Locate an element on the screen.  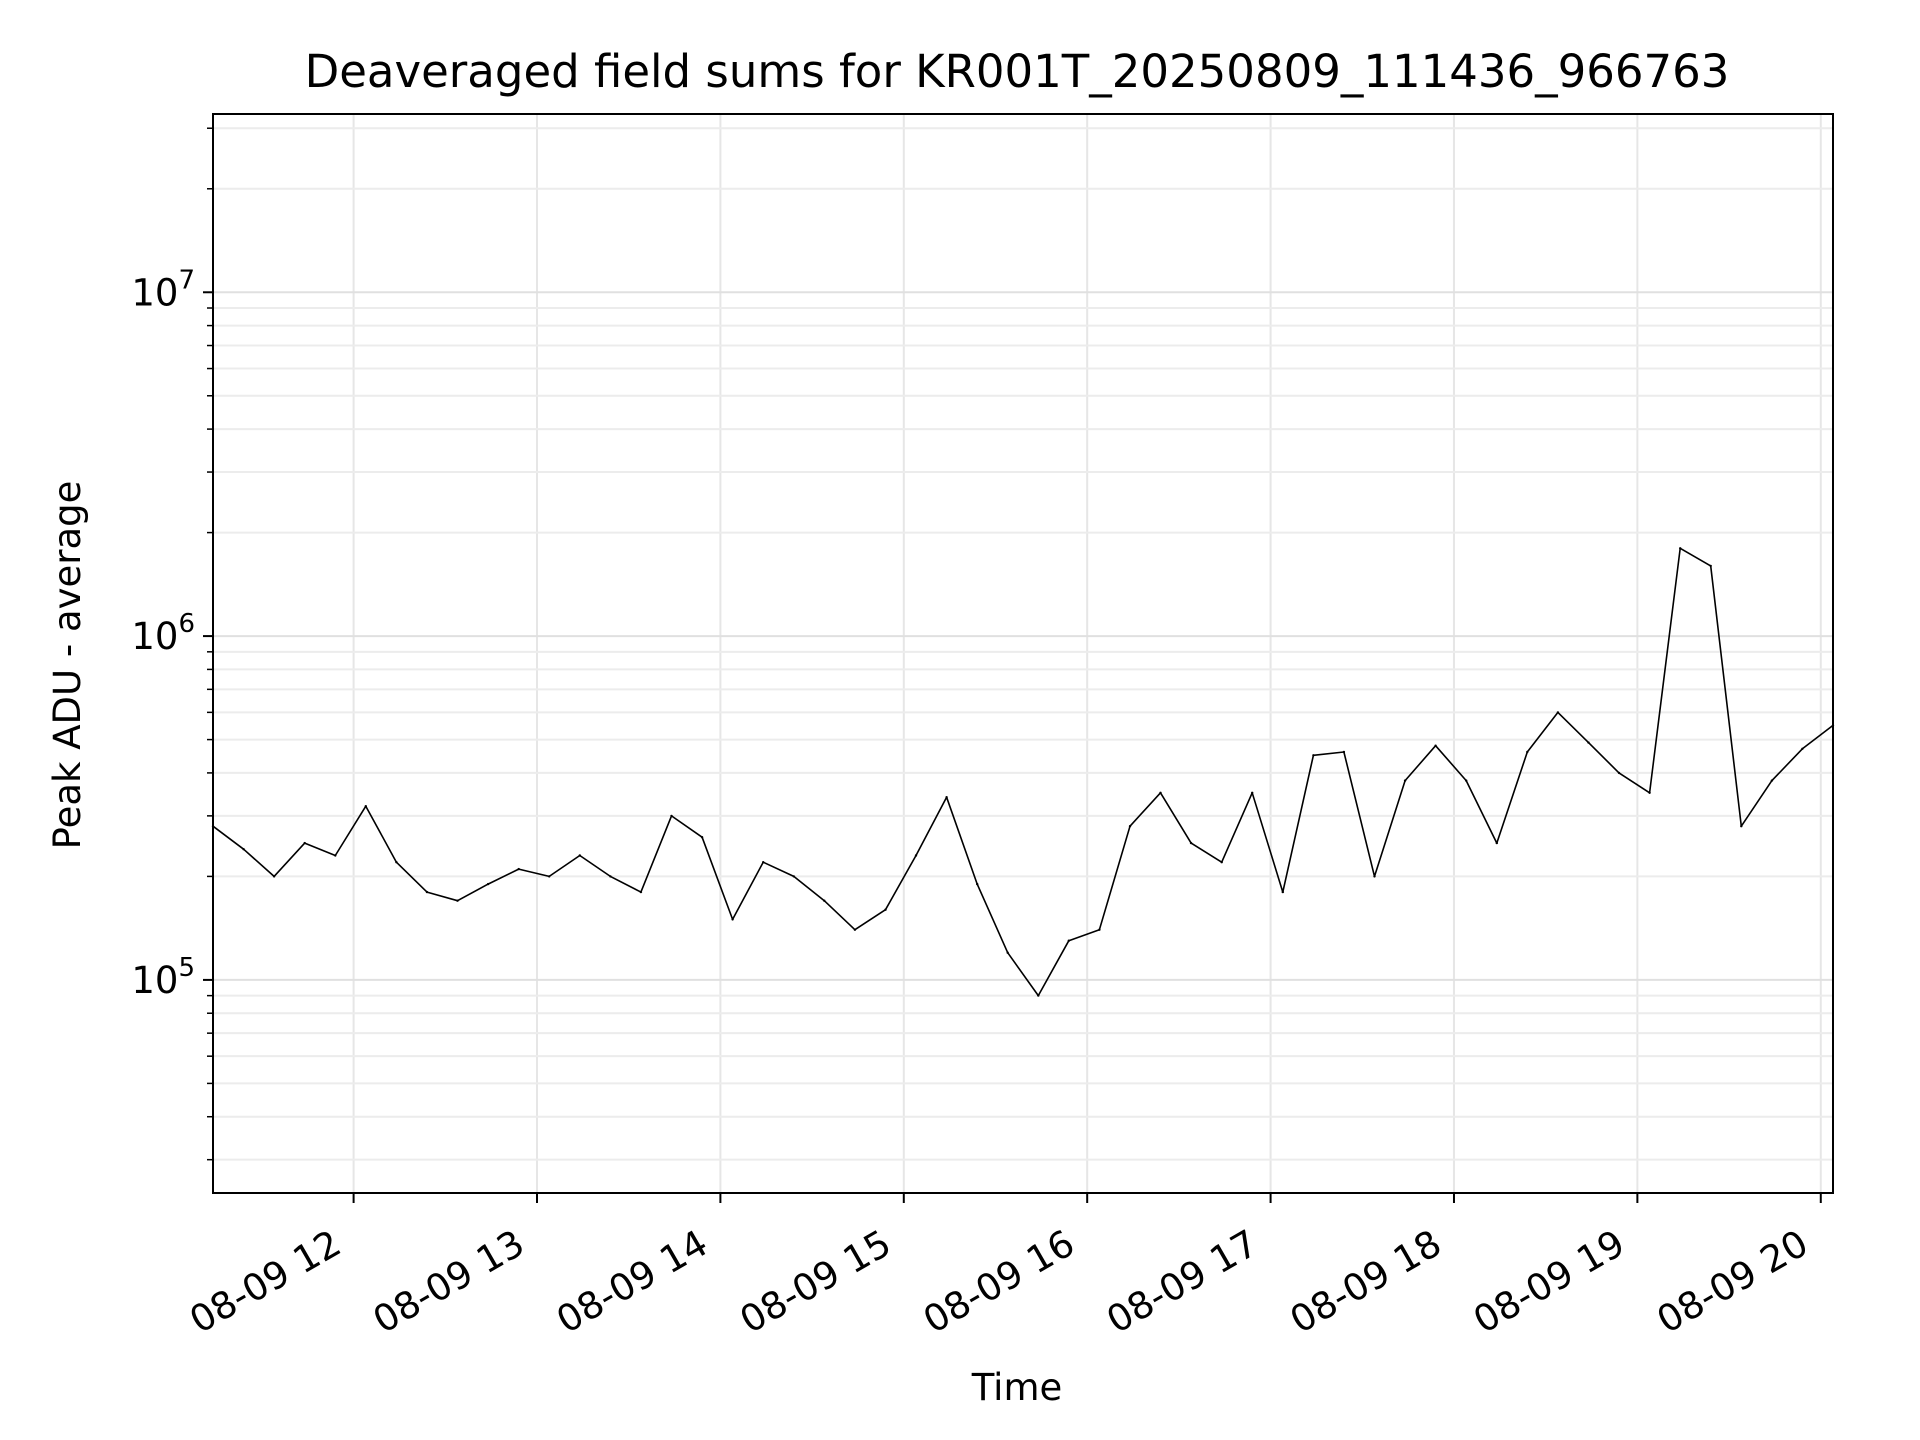
x-axis-label: Time is located at coordinates (1017, 1387).